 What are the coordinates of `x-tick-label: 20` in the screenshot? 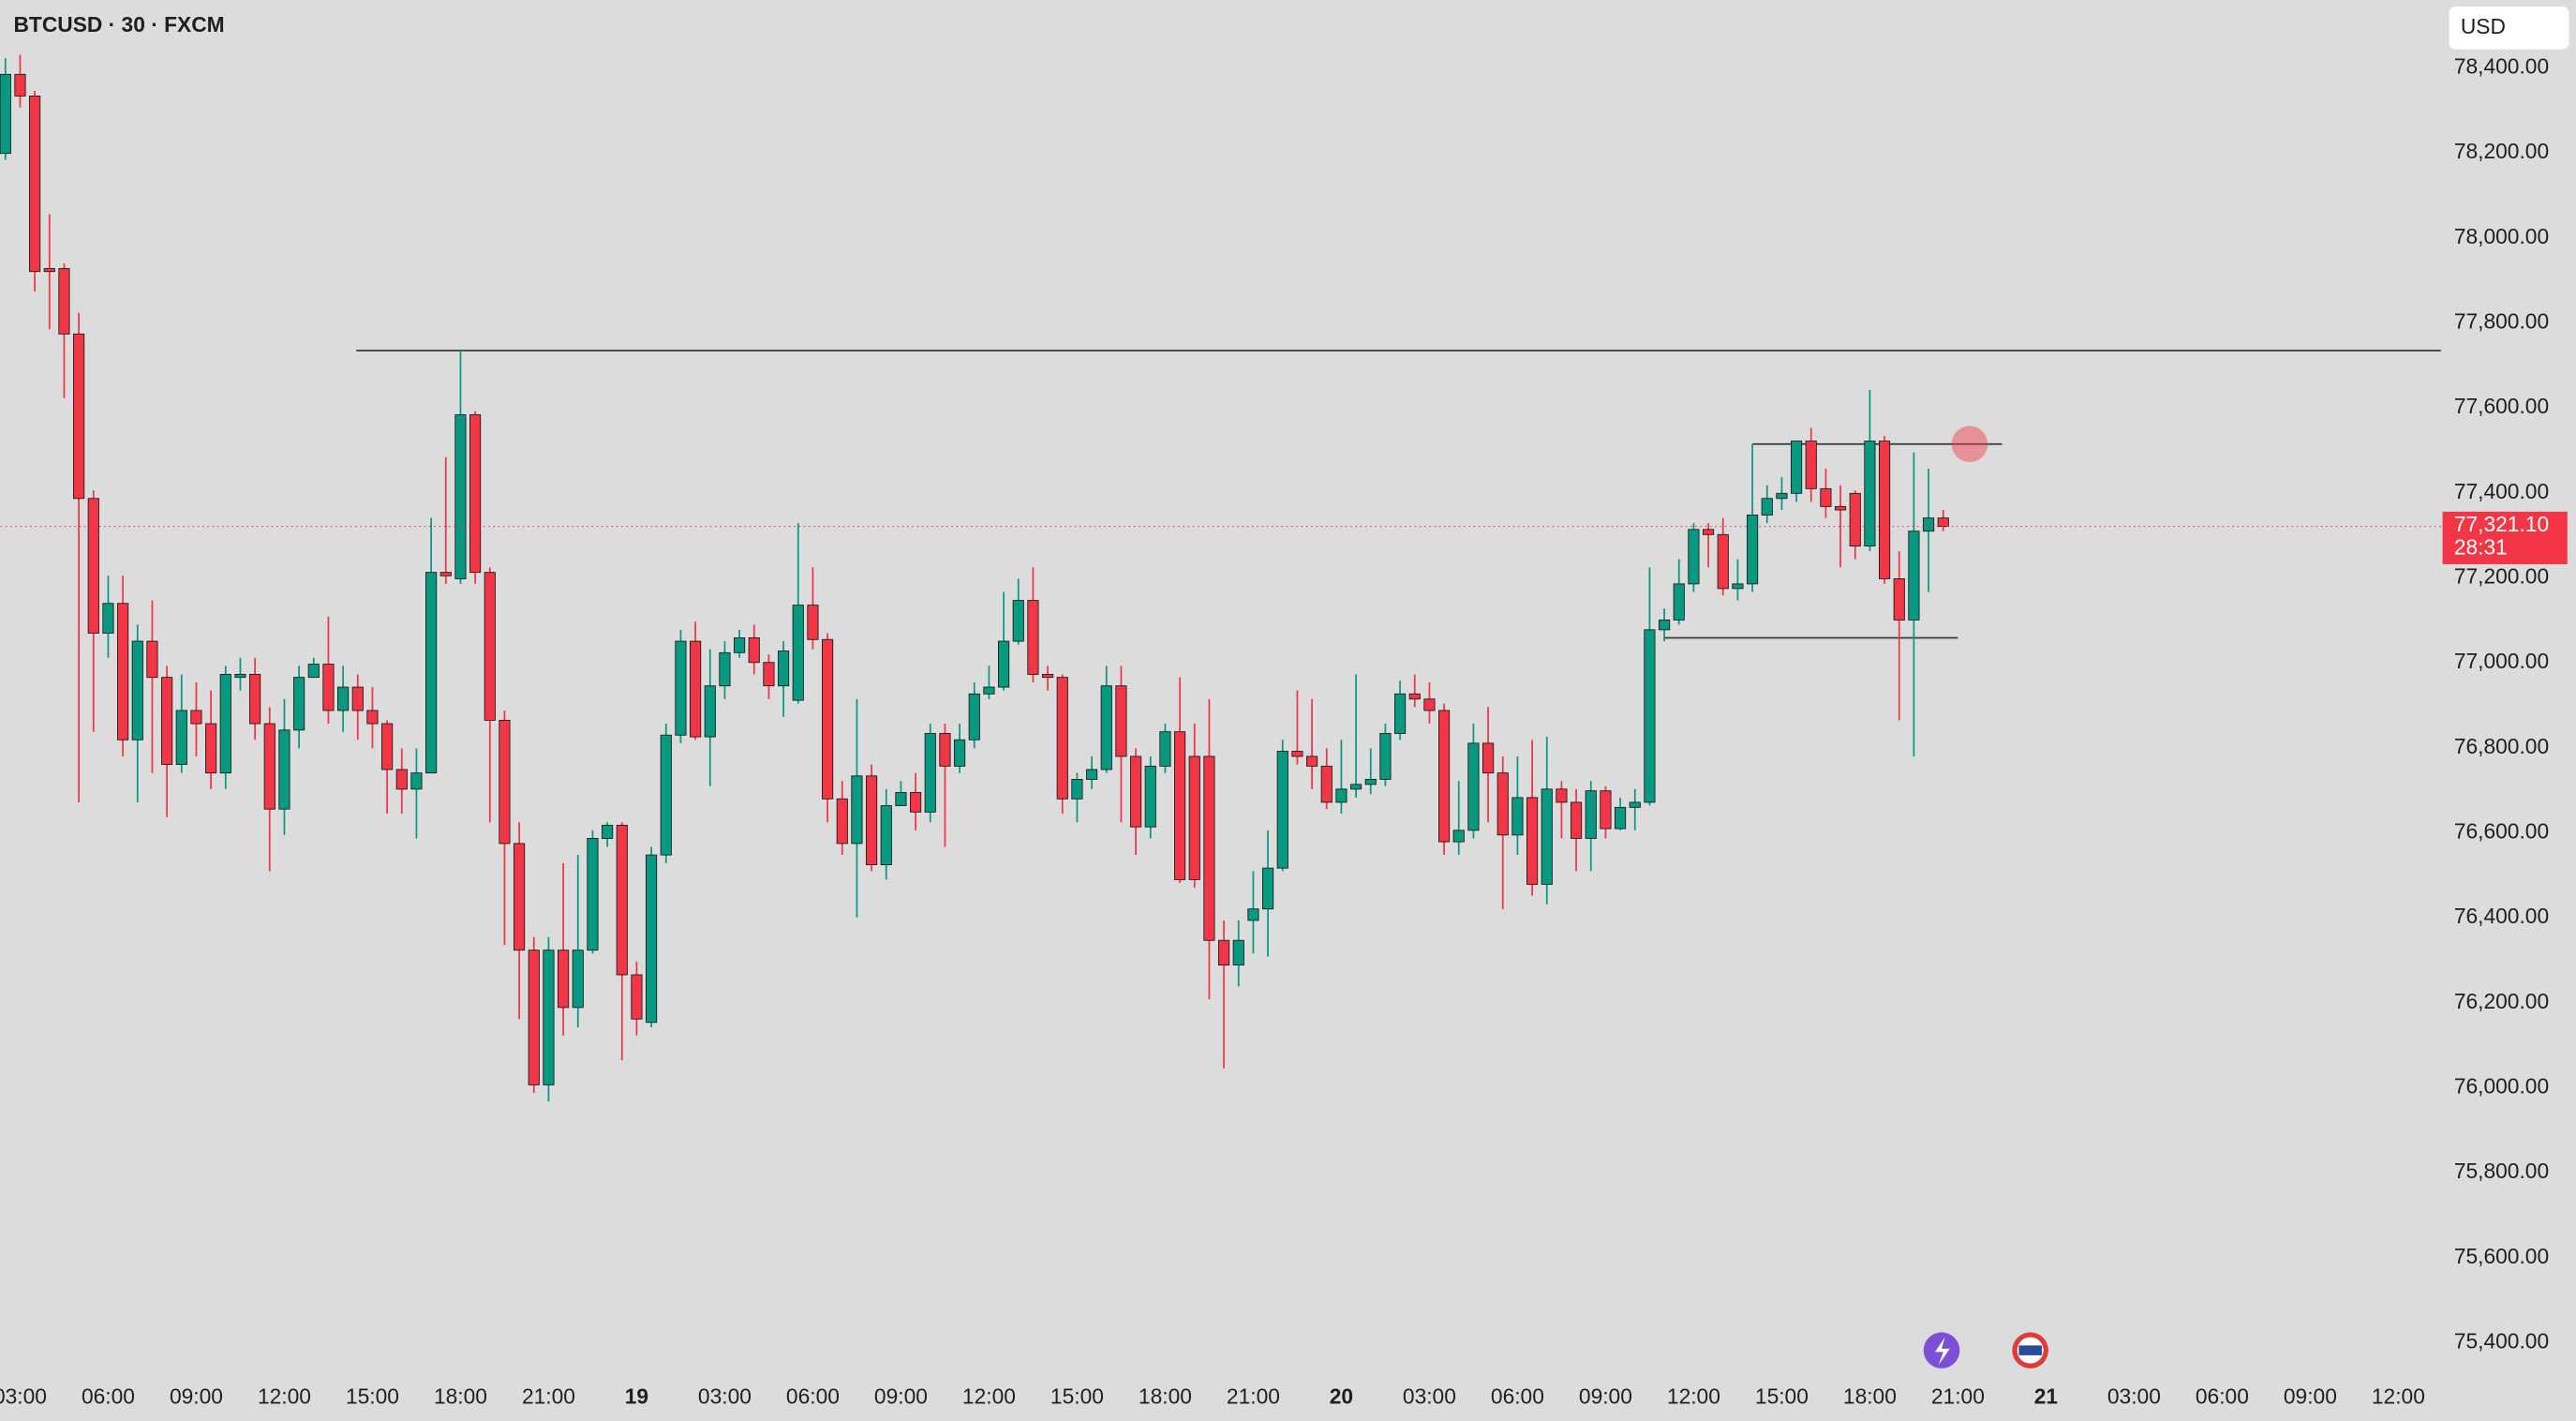 It's located at (1341, 1396).